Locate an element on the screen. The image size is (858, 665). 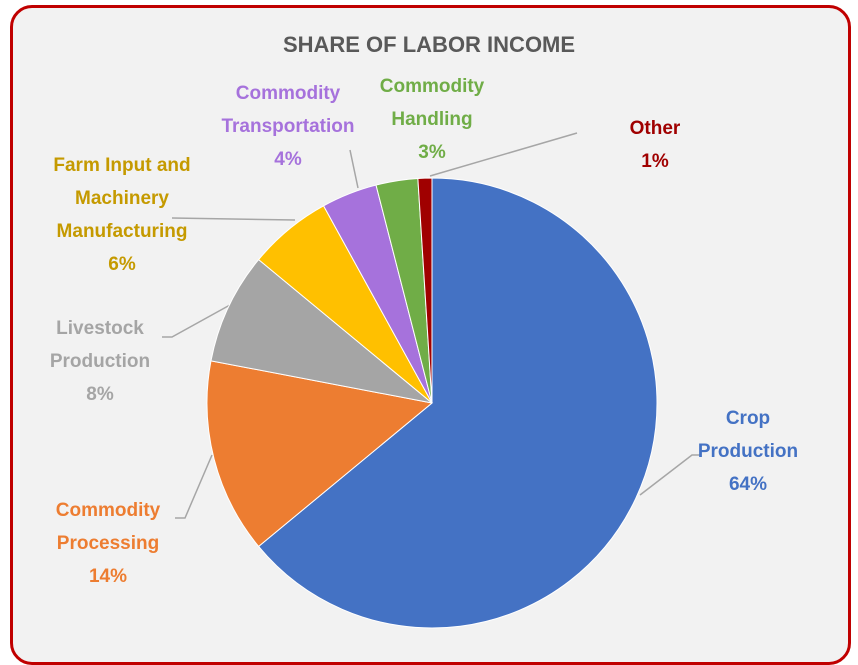
category-label: Other is located at coordinates (655, 128).